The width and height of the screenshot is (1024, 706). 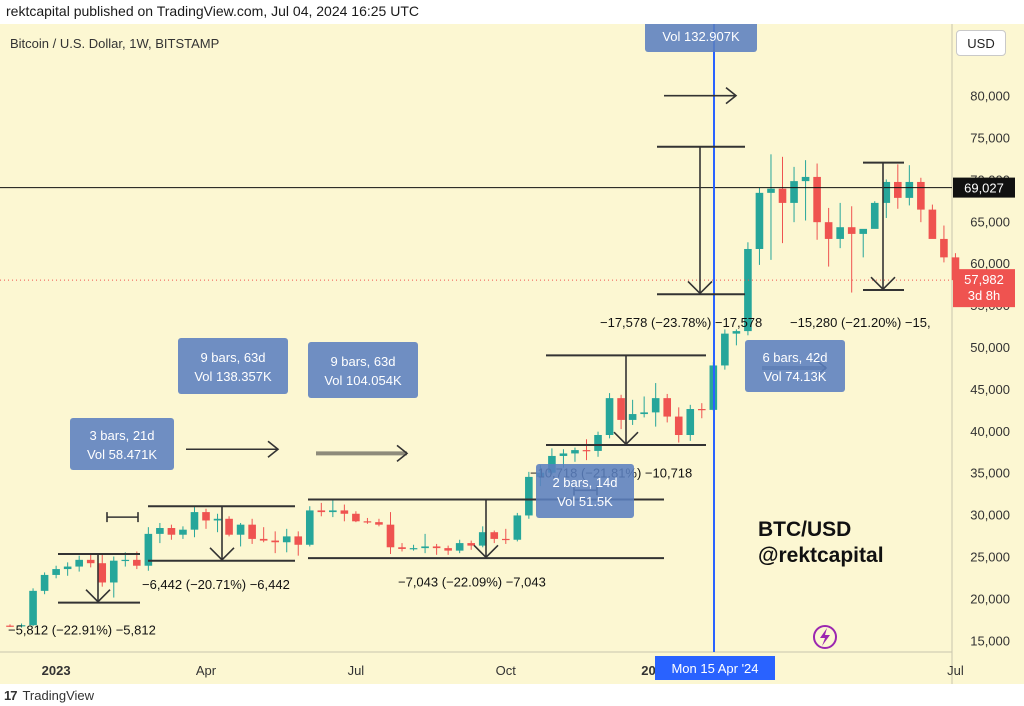 What do you see at coordinates (990, 556) in the screenshot?
I see `y-tick-label: 25,000` at bounding box center [990, 556].